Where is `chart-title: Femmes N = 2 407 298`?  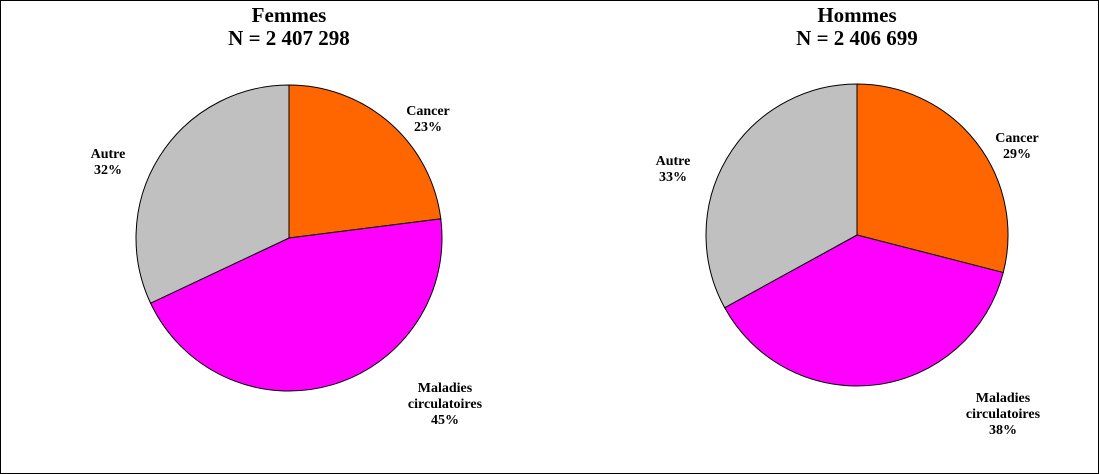
chart-title: Femmes N = 2 407 298 is located at coordinates (289, 27).